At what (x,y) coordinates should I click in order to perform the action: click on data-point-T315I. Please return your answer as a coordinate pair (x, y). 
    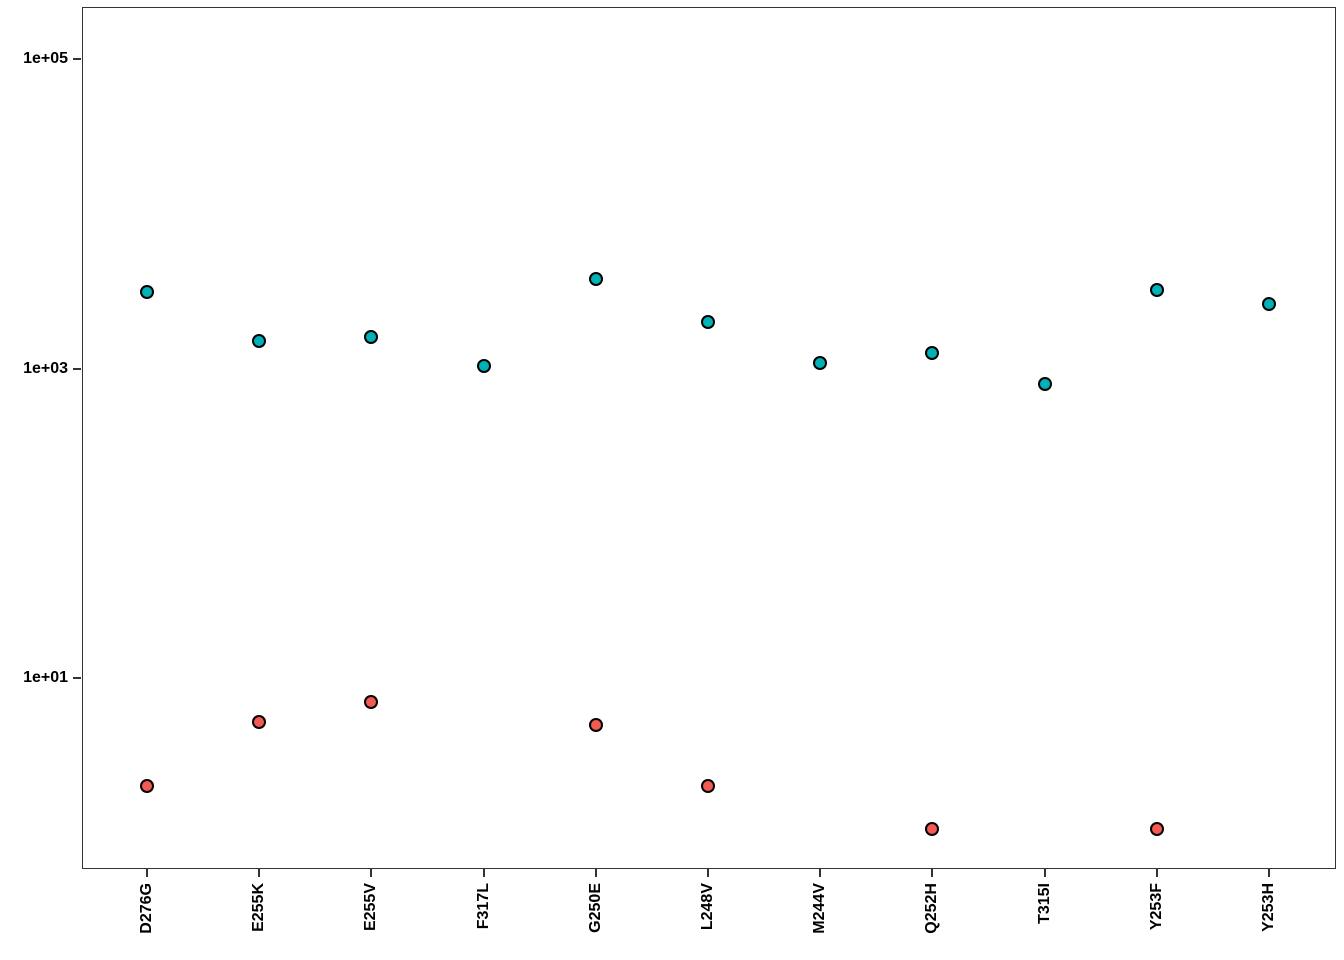
    Looking at the image, I should click on (1044, 384).